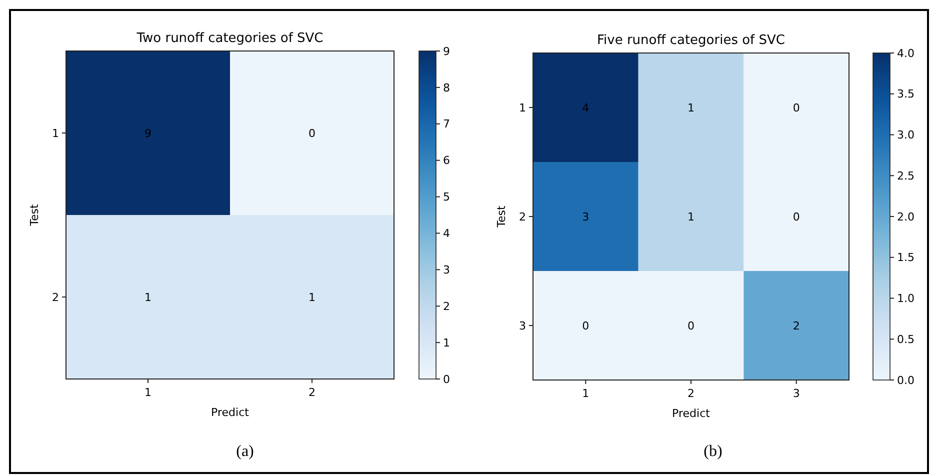  What do you see at coordinates (446, 379) in the screenshot?
I see `color-bar-label: 0` at bounding box center [446, 379].